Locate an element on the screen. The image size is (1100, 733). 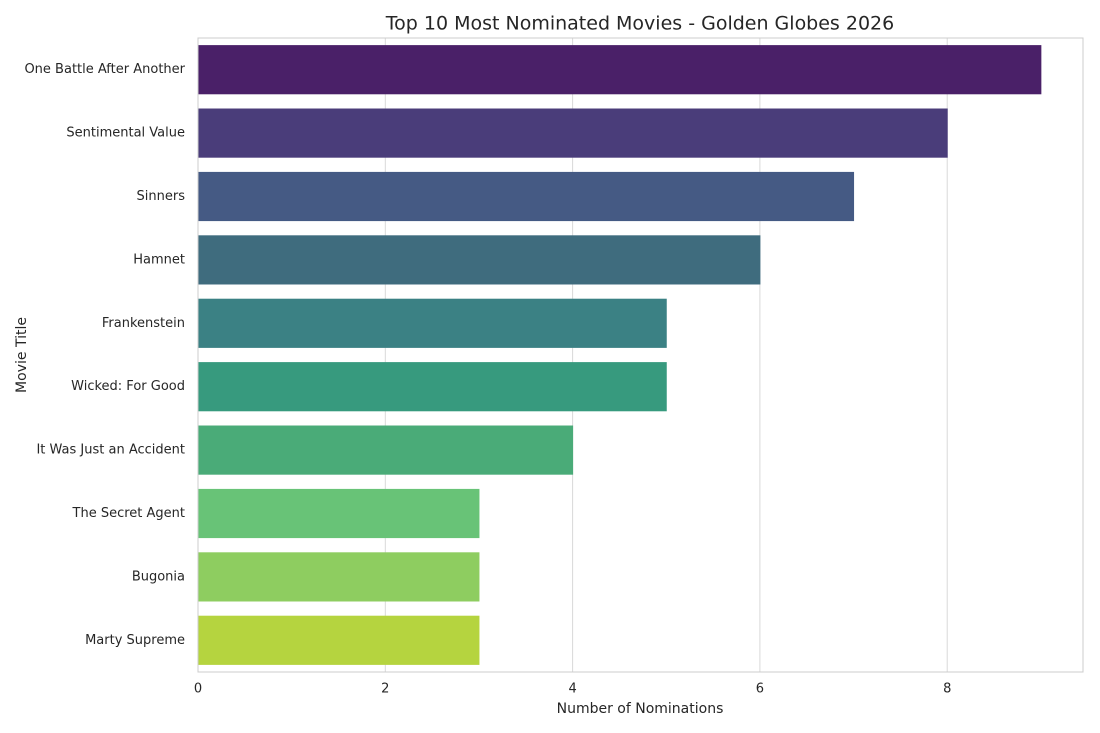
x-tick-label: 8 is located at coordinates (947, 689).